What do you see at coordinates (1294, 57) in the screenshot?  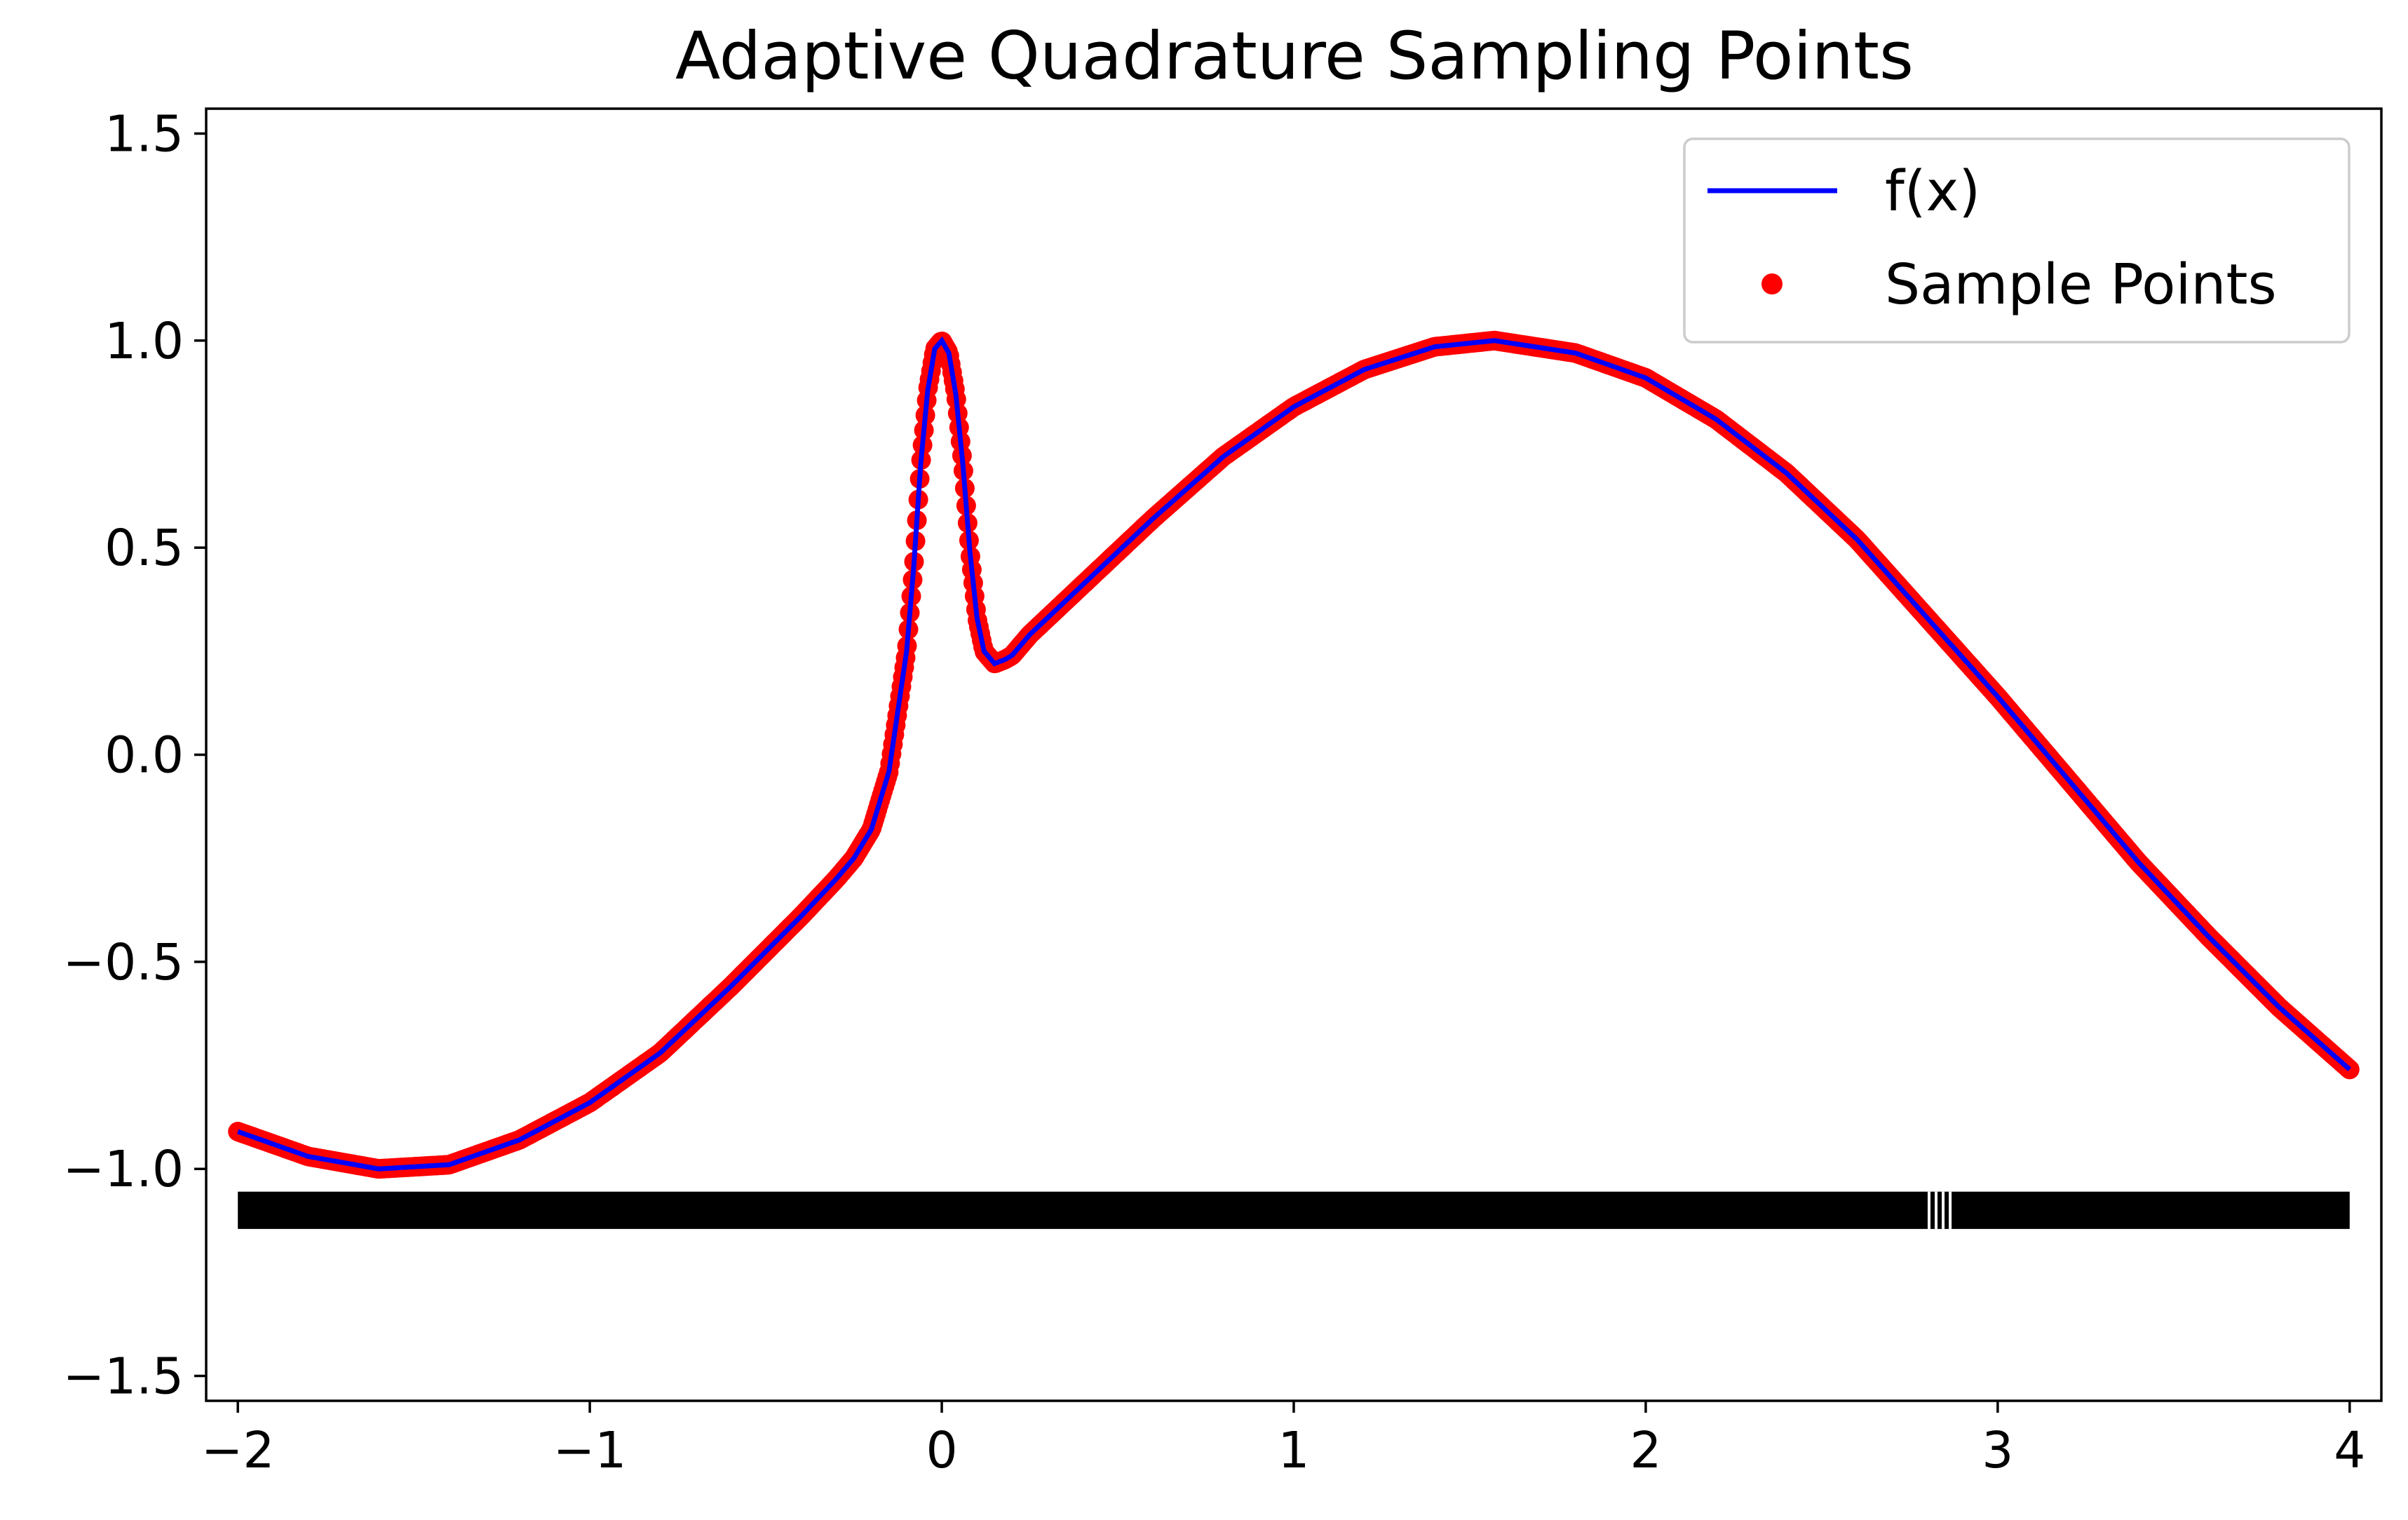 I see `chart-title: Adaptive Quadrature Sampling Points` at bounding box center [1294, 57].